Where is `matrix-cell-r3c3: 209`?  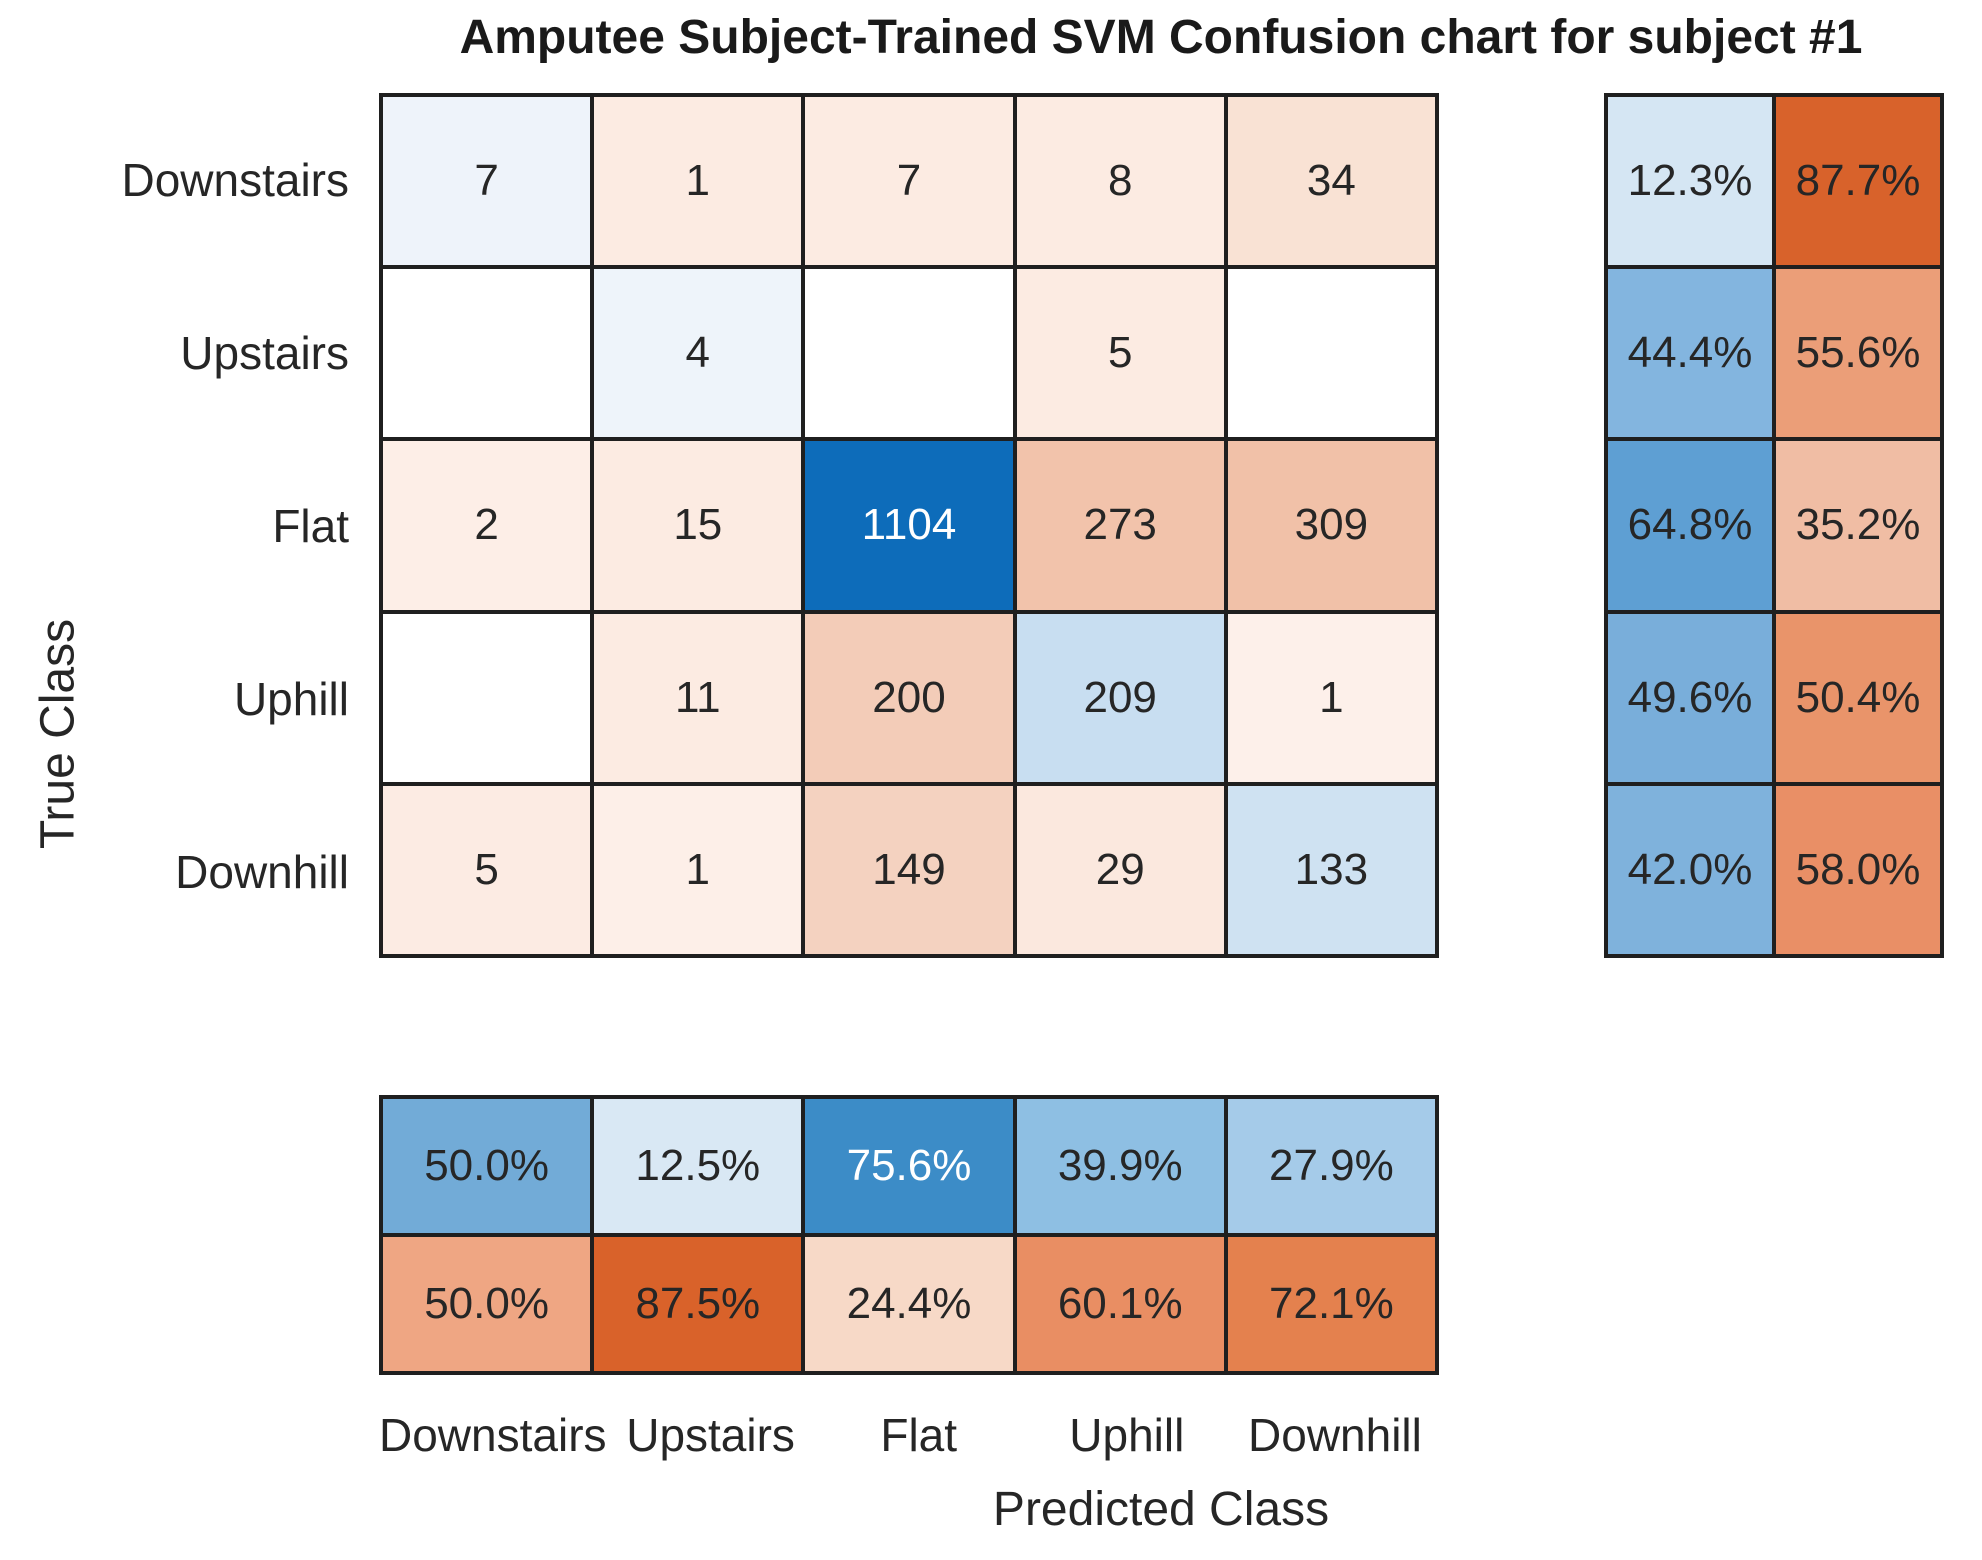
matrix-cell-r3c3: 209 is located at coordinates (1120, 697).